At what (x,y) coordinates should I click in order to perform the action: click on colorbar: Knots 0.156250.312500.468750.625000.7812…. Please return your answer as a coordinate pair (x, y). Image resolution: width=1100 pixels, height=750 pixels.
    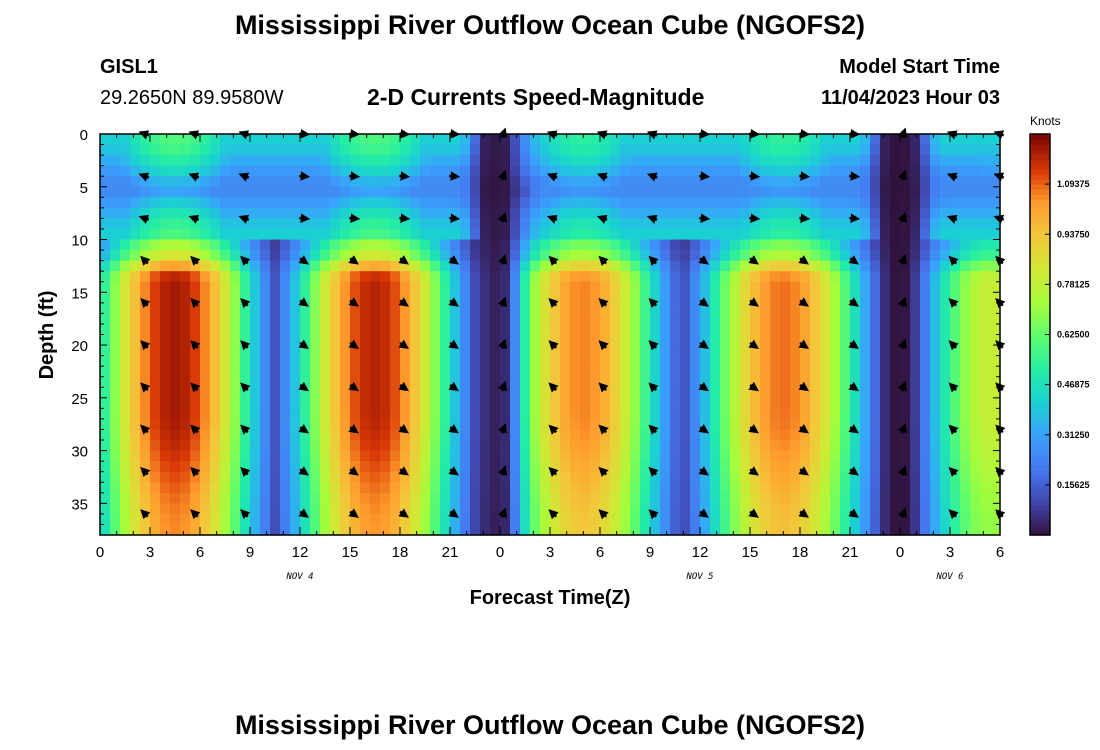
    Looking at the image, I should click on (1059, 325).